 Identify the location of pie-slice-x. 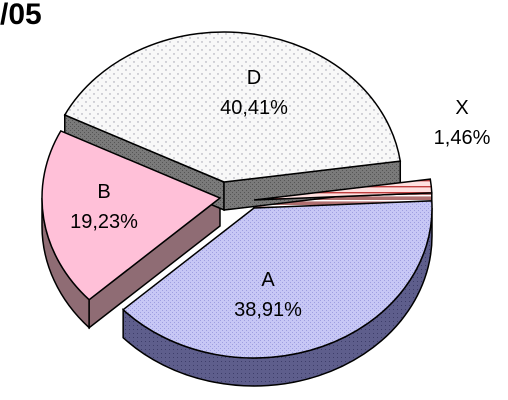
(343, 189).